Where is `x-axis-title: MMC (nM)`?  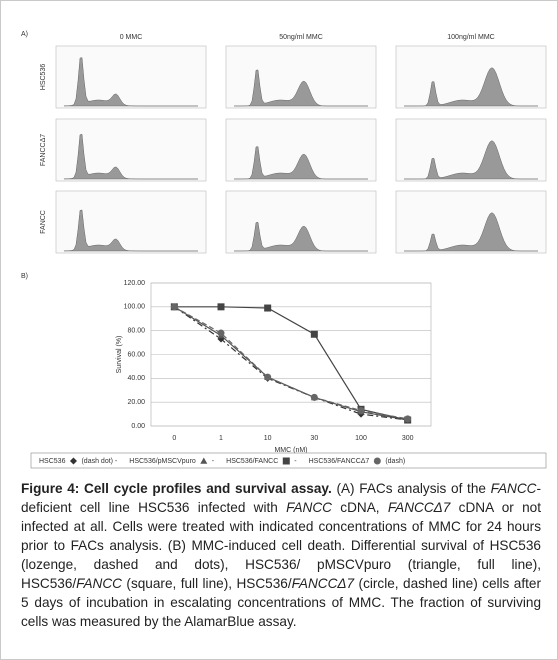
x-axis-title: MMC (nM) is located at coordinates (290, 450).